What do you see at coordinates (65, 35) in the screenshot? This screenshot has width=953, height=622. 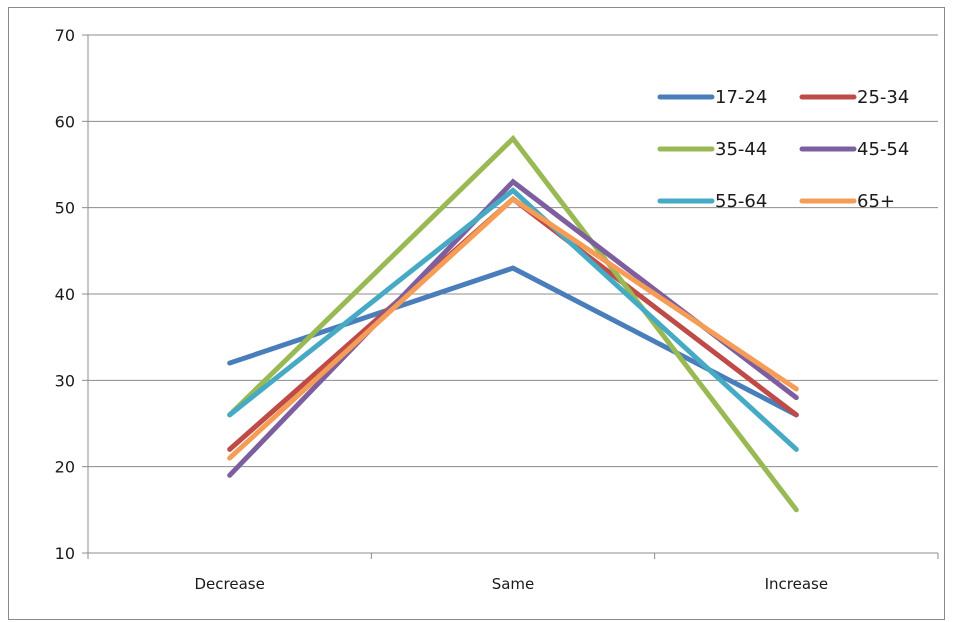 I see `y-tick-label: 70` at bounding box center [65, 35].